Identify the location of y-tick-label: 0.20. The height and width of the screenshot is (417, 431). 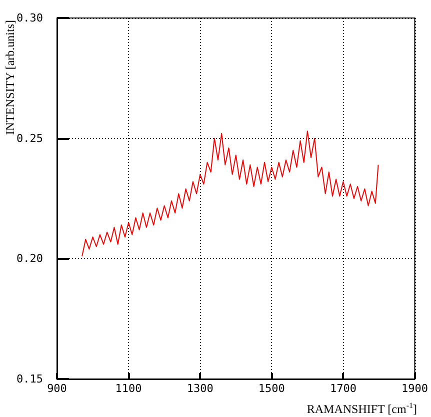
(29, 259).